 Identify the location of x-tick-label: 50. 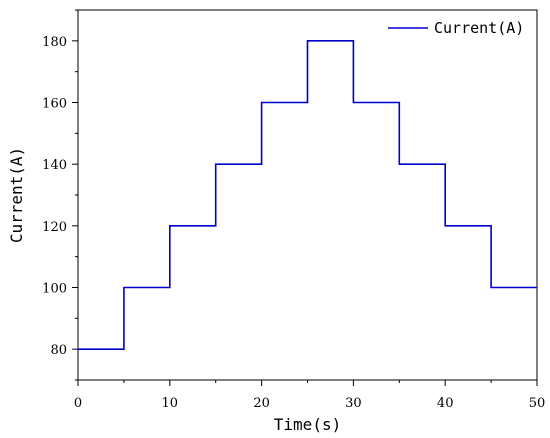
(537, 403).